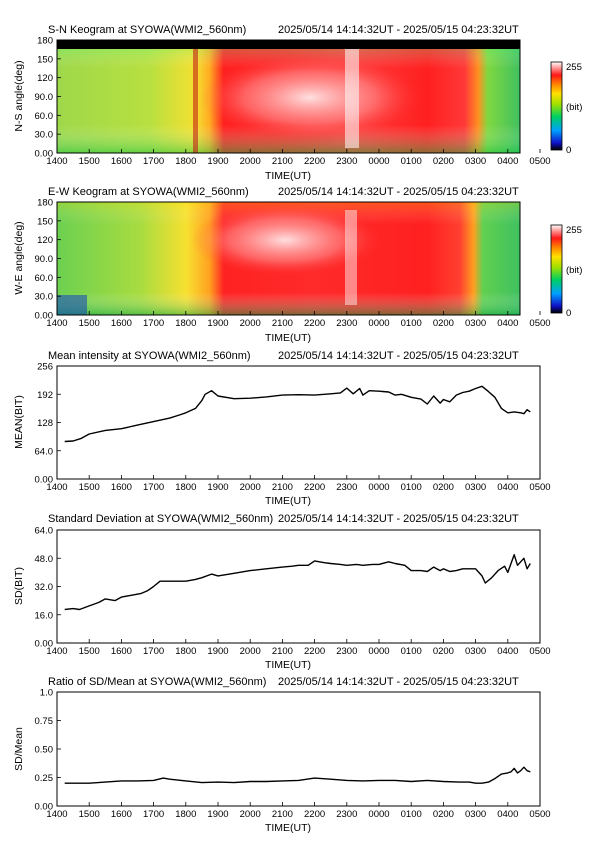 The width and height of the screenshot is (595, 842). What do you see at coordinates (19, 95) in the screenshot?
I see `sn-keogram-ylabel: N-S angle(deg)` at bounding box center [19, 95].